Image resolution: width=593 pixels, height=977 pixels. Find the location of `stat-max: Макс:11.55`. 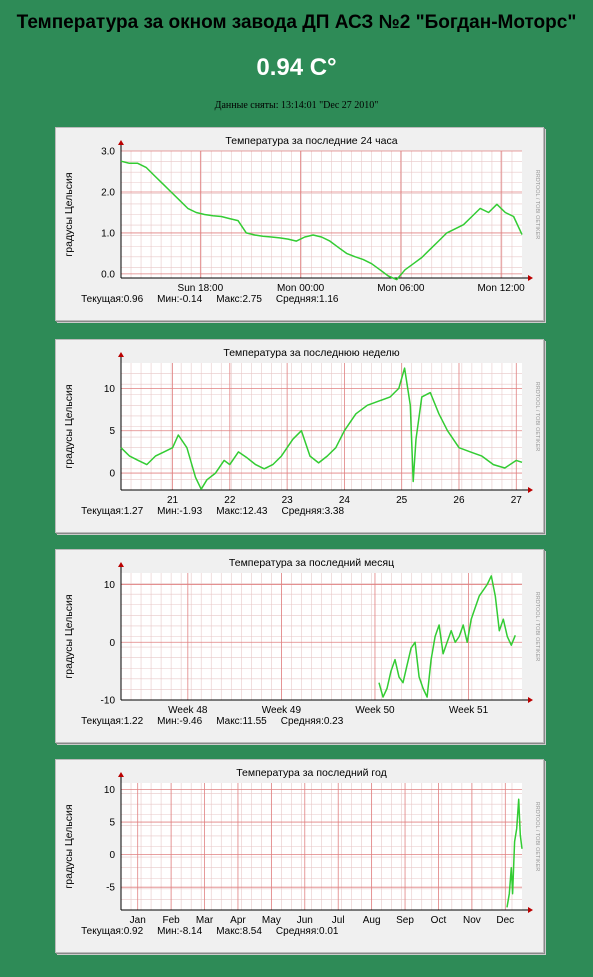

stat-max: Макс:11.55 is located at coordinates (241, 721).